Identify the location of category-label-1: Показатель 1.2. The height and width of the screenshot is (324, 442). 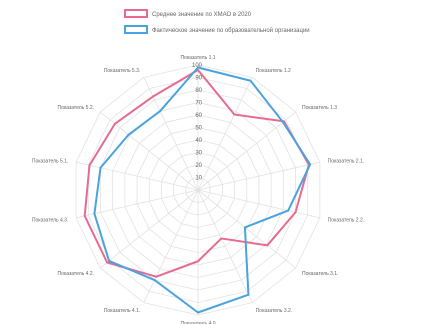
(273, 71).